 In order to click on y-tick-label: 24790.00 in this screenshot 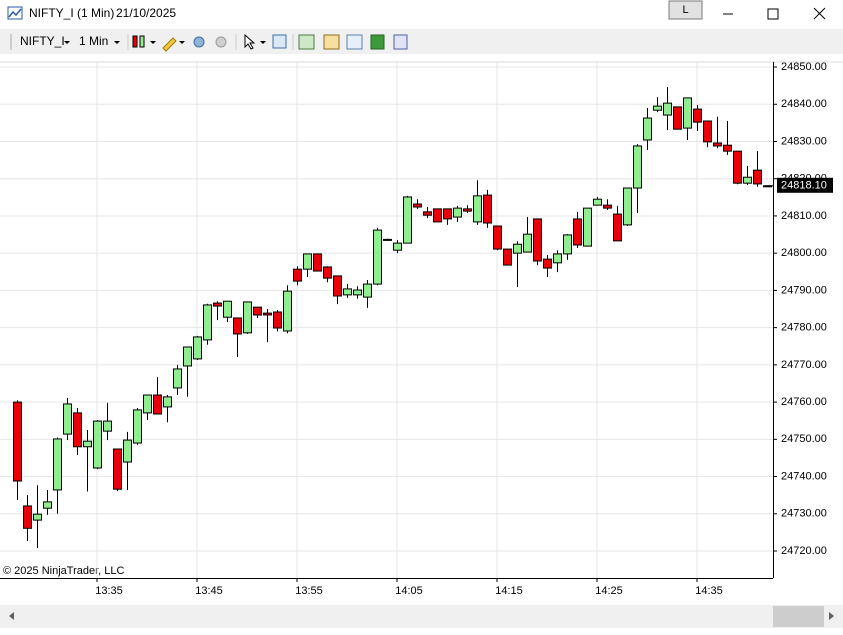, I will do `click(804, 290)`.